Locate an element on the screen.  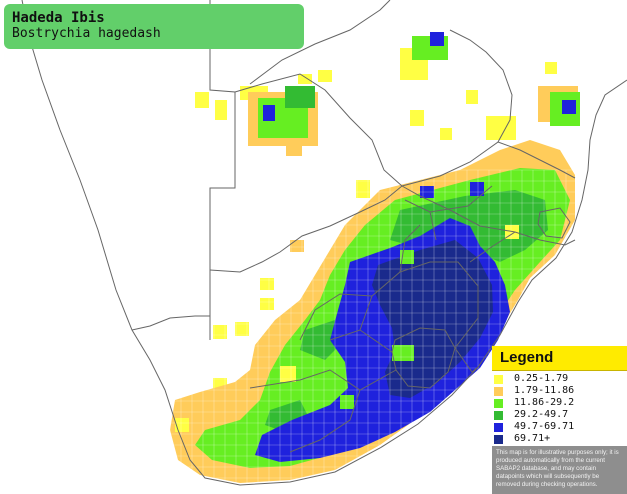
botswana-sa-border is located at coordinates (306, 229).